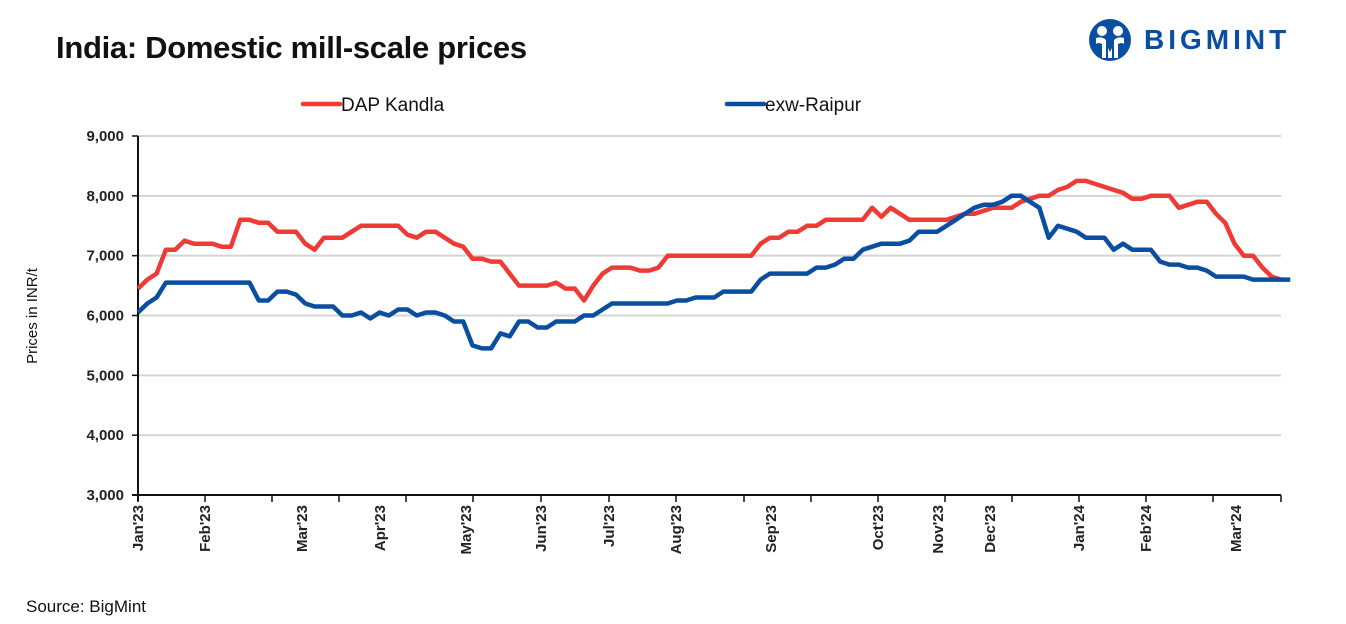  Describe the element at coordinates (205, 528) in the screenshot. I see `x-tick-label: Feb'23` at that location.